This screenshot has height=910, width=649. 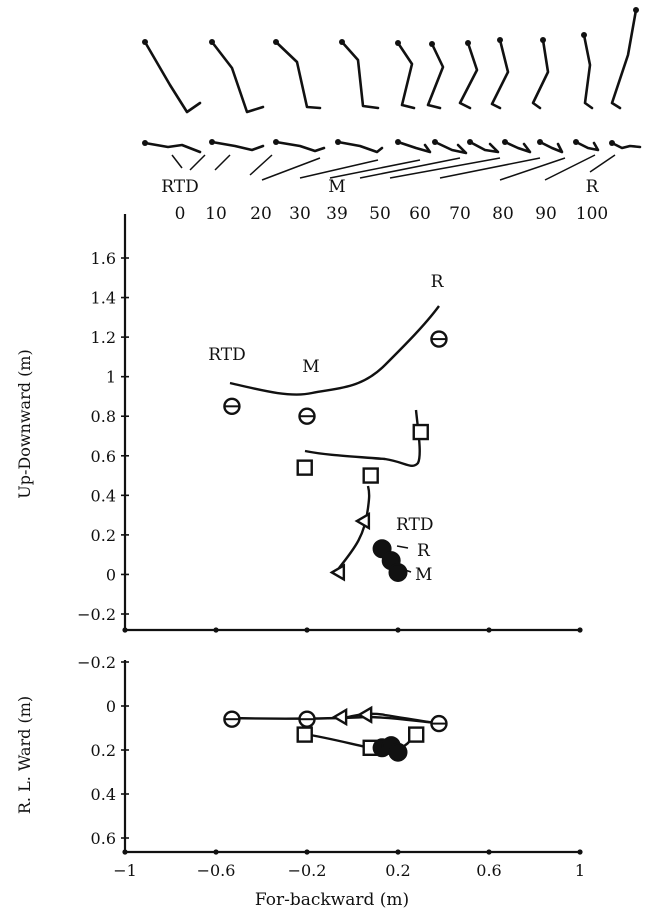 I want to click on rl-ward-x-ticks: −1 −0.6 −0.2 0.2 0.6 1, so click(x=349, y=864).